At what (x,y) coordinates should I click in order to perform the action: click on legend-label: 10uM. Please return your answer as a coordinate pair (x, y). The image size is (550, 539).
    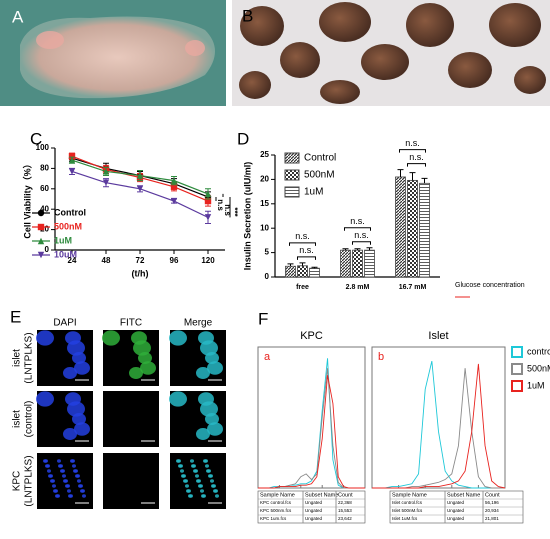
    Looking at the image, I should click on (65, 254).